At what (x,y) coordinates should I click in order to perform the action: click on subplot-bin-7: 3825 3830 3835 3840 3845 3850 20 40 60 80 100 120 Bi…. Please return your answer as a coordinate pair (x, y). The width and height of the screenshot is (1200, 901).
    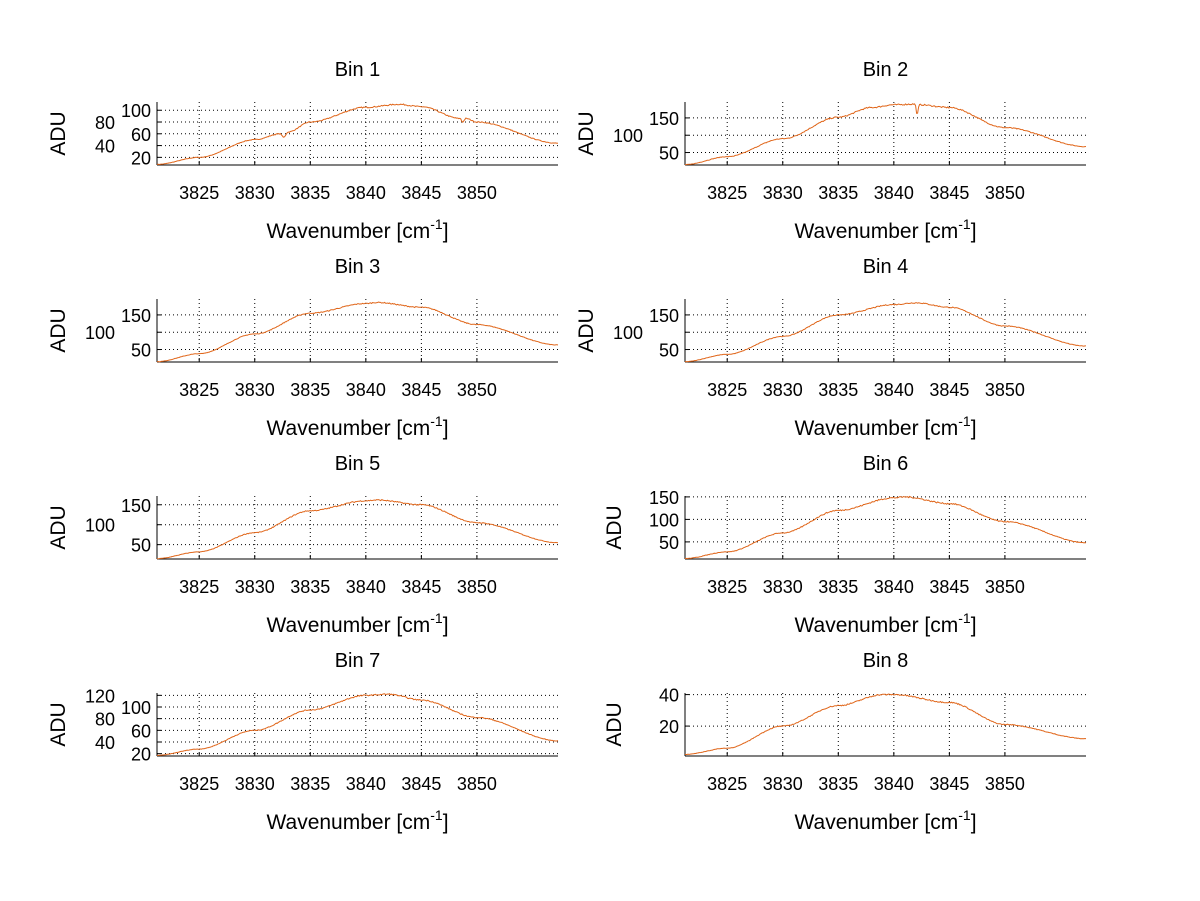
    Looking at the image, I should click on (303, 742).